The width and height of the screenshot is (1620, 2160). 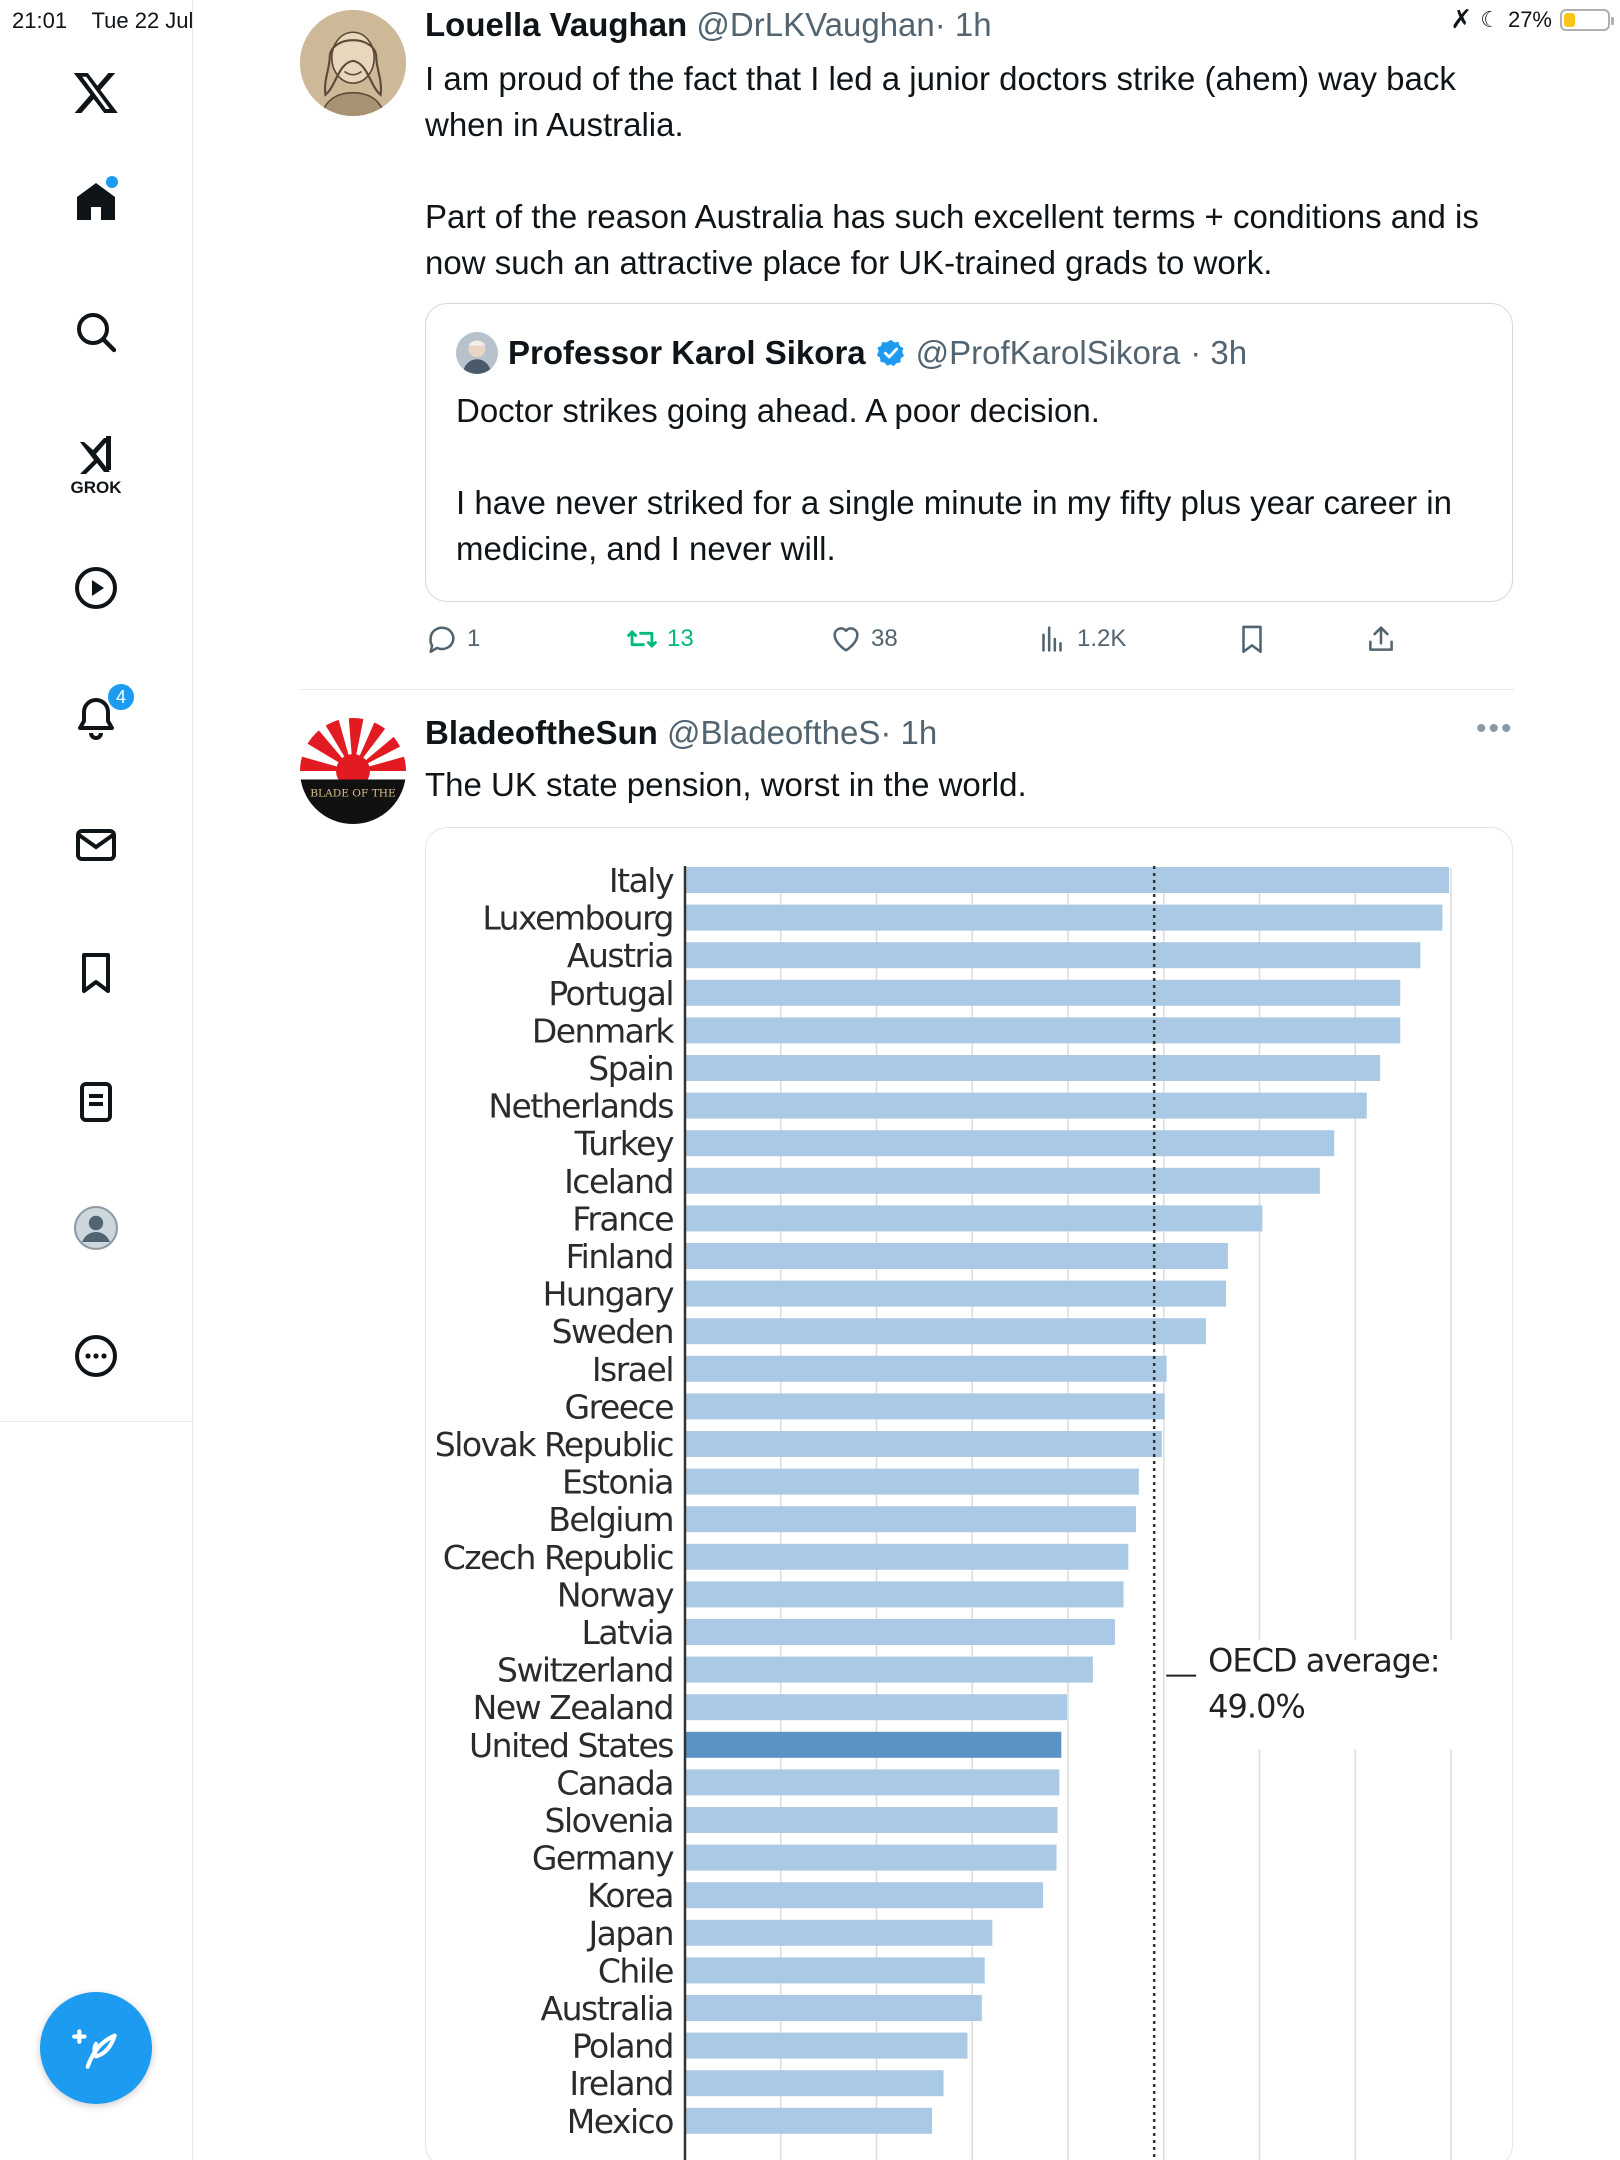 What do you see at coordinates (641, 880) in the screenshot?
I see `chart-category-label: Italy` at bounding box center [641, 880].